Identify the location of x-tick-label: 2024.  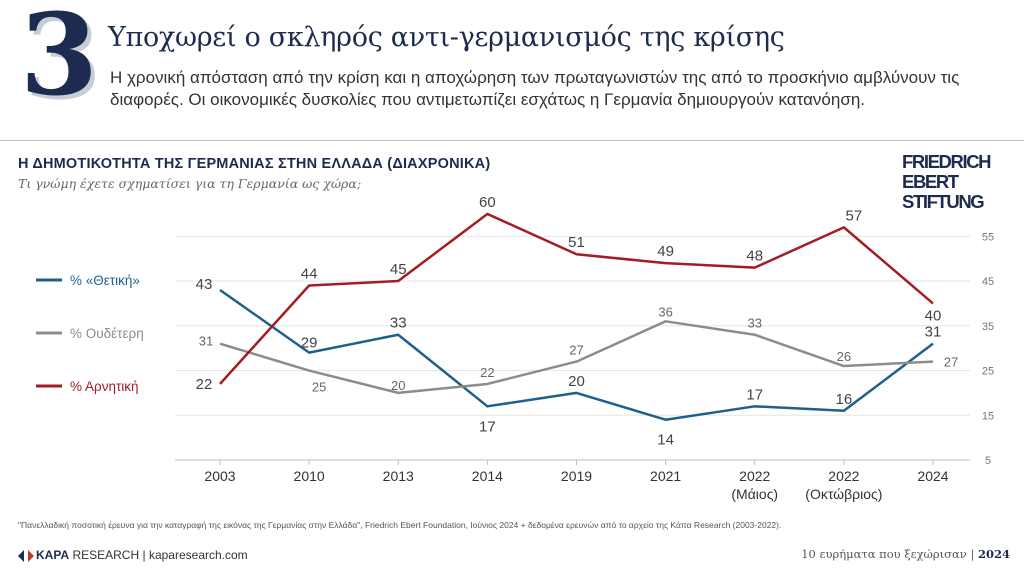
(932, 476).